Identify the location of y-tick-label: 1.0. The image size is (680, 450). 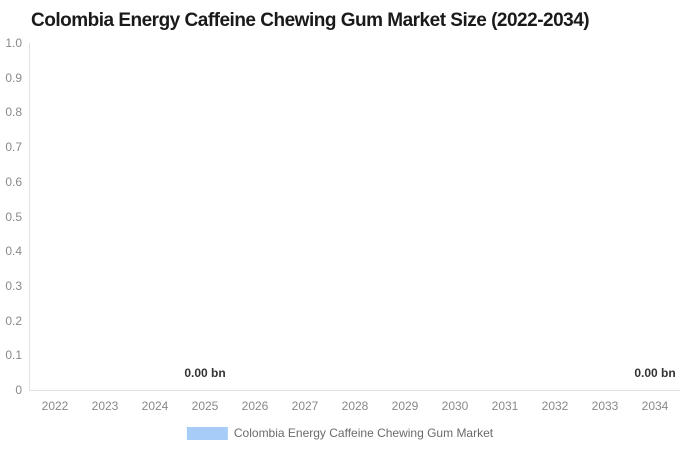
(13, 43).